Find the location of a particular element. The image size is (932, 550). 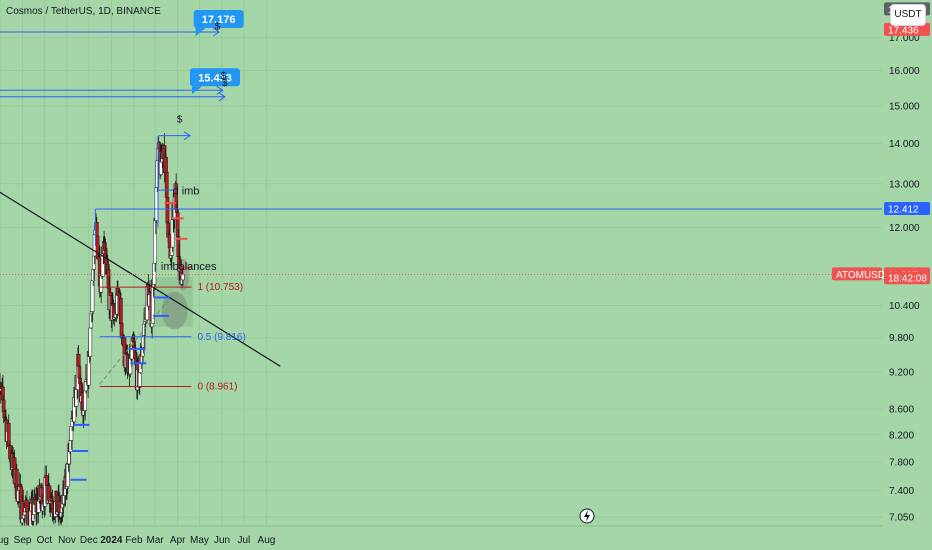

price-tag-text: 18:42:08 is located at coordinates (907, 279).